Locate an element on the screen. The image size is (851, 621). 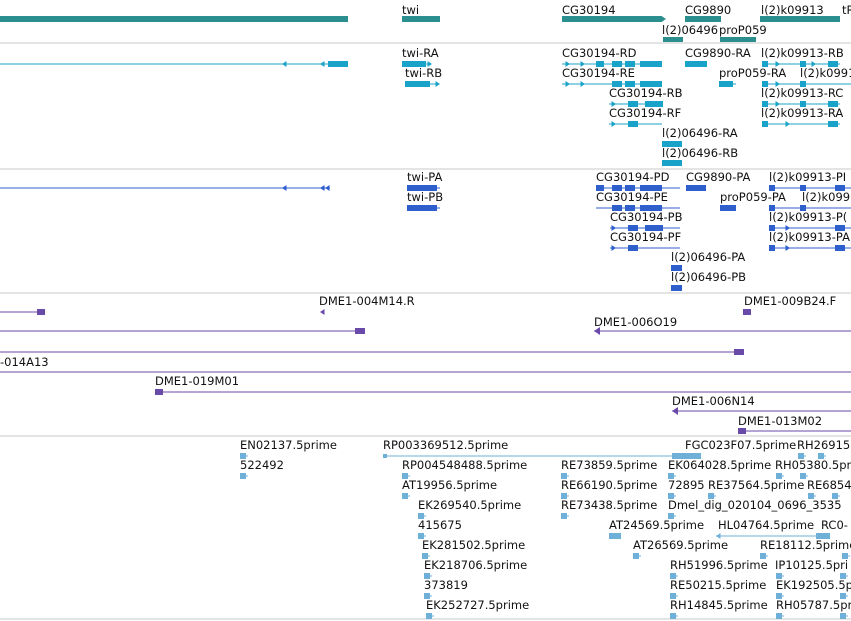
clone-014A13-block is located at coordinates (739, 352).